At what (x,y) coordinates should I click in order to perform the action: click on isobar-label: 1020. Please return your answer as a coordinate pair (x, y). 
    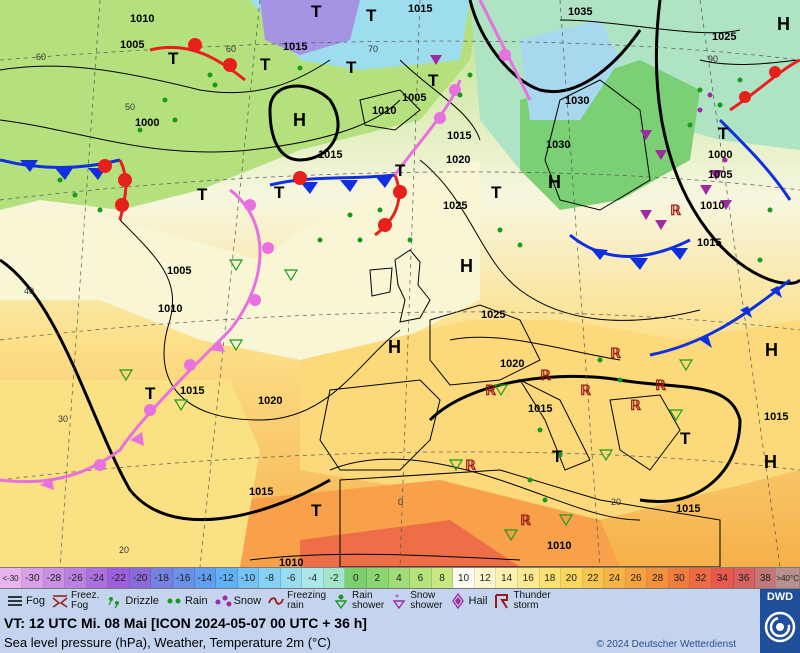
    Looking at the image, I should click on (458, 160).